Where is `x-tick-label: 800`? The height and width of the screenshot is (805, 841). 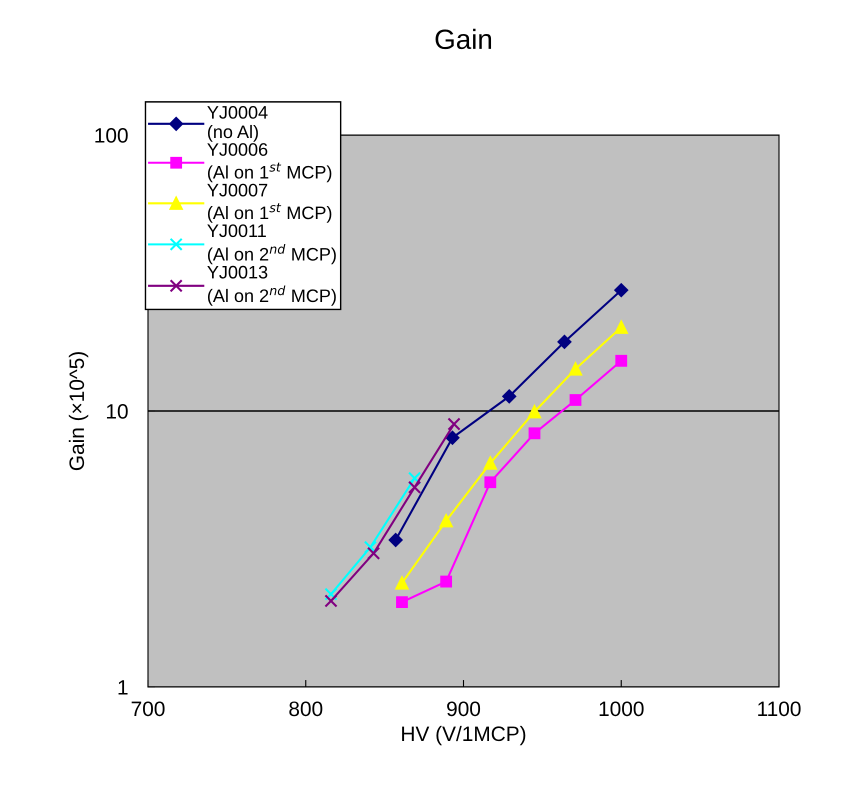
x-tick-label: 800 is located at coordinates (305, 708).